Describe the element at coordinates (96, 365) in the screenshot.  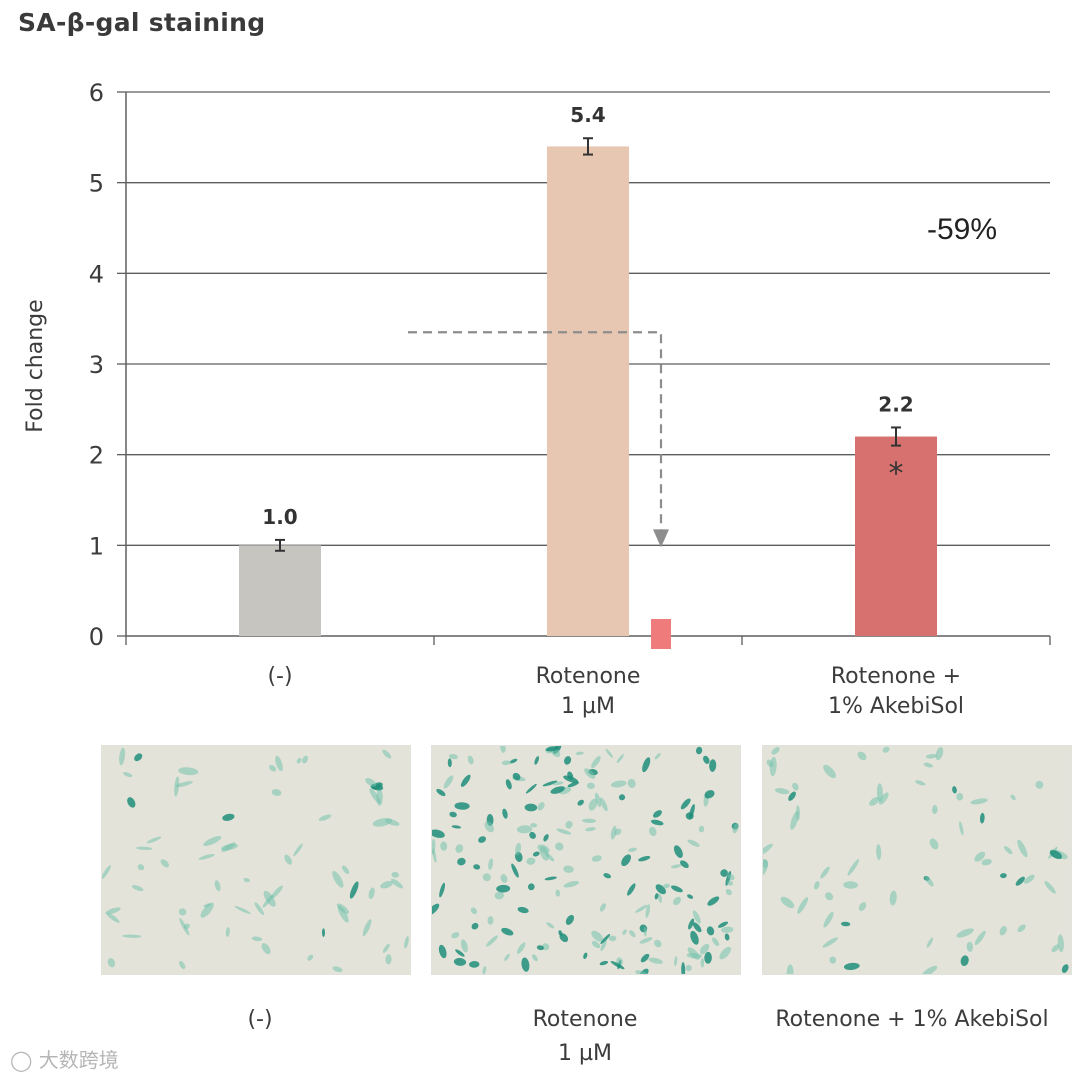
I see `y-tick-label: 3` at that location.